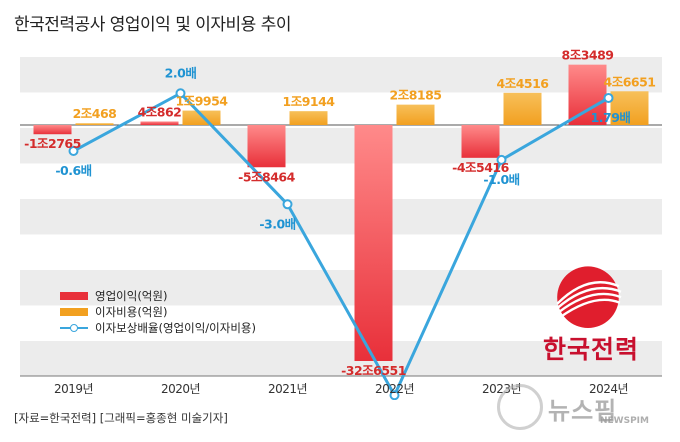  What do you see at coordinates (624, 421) in the screenshot?
I see `watermark-subtext: NEWSPIM` at bounding box center [624, 421].